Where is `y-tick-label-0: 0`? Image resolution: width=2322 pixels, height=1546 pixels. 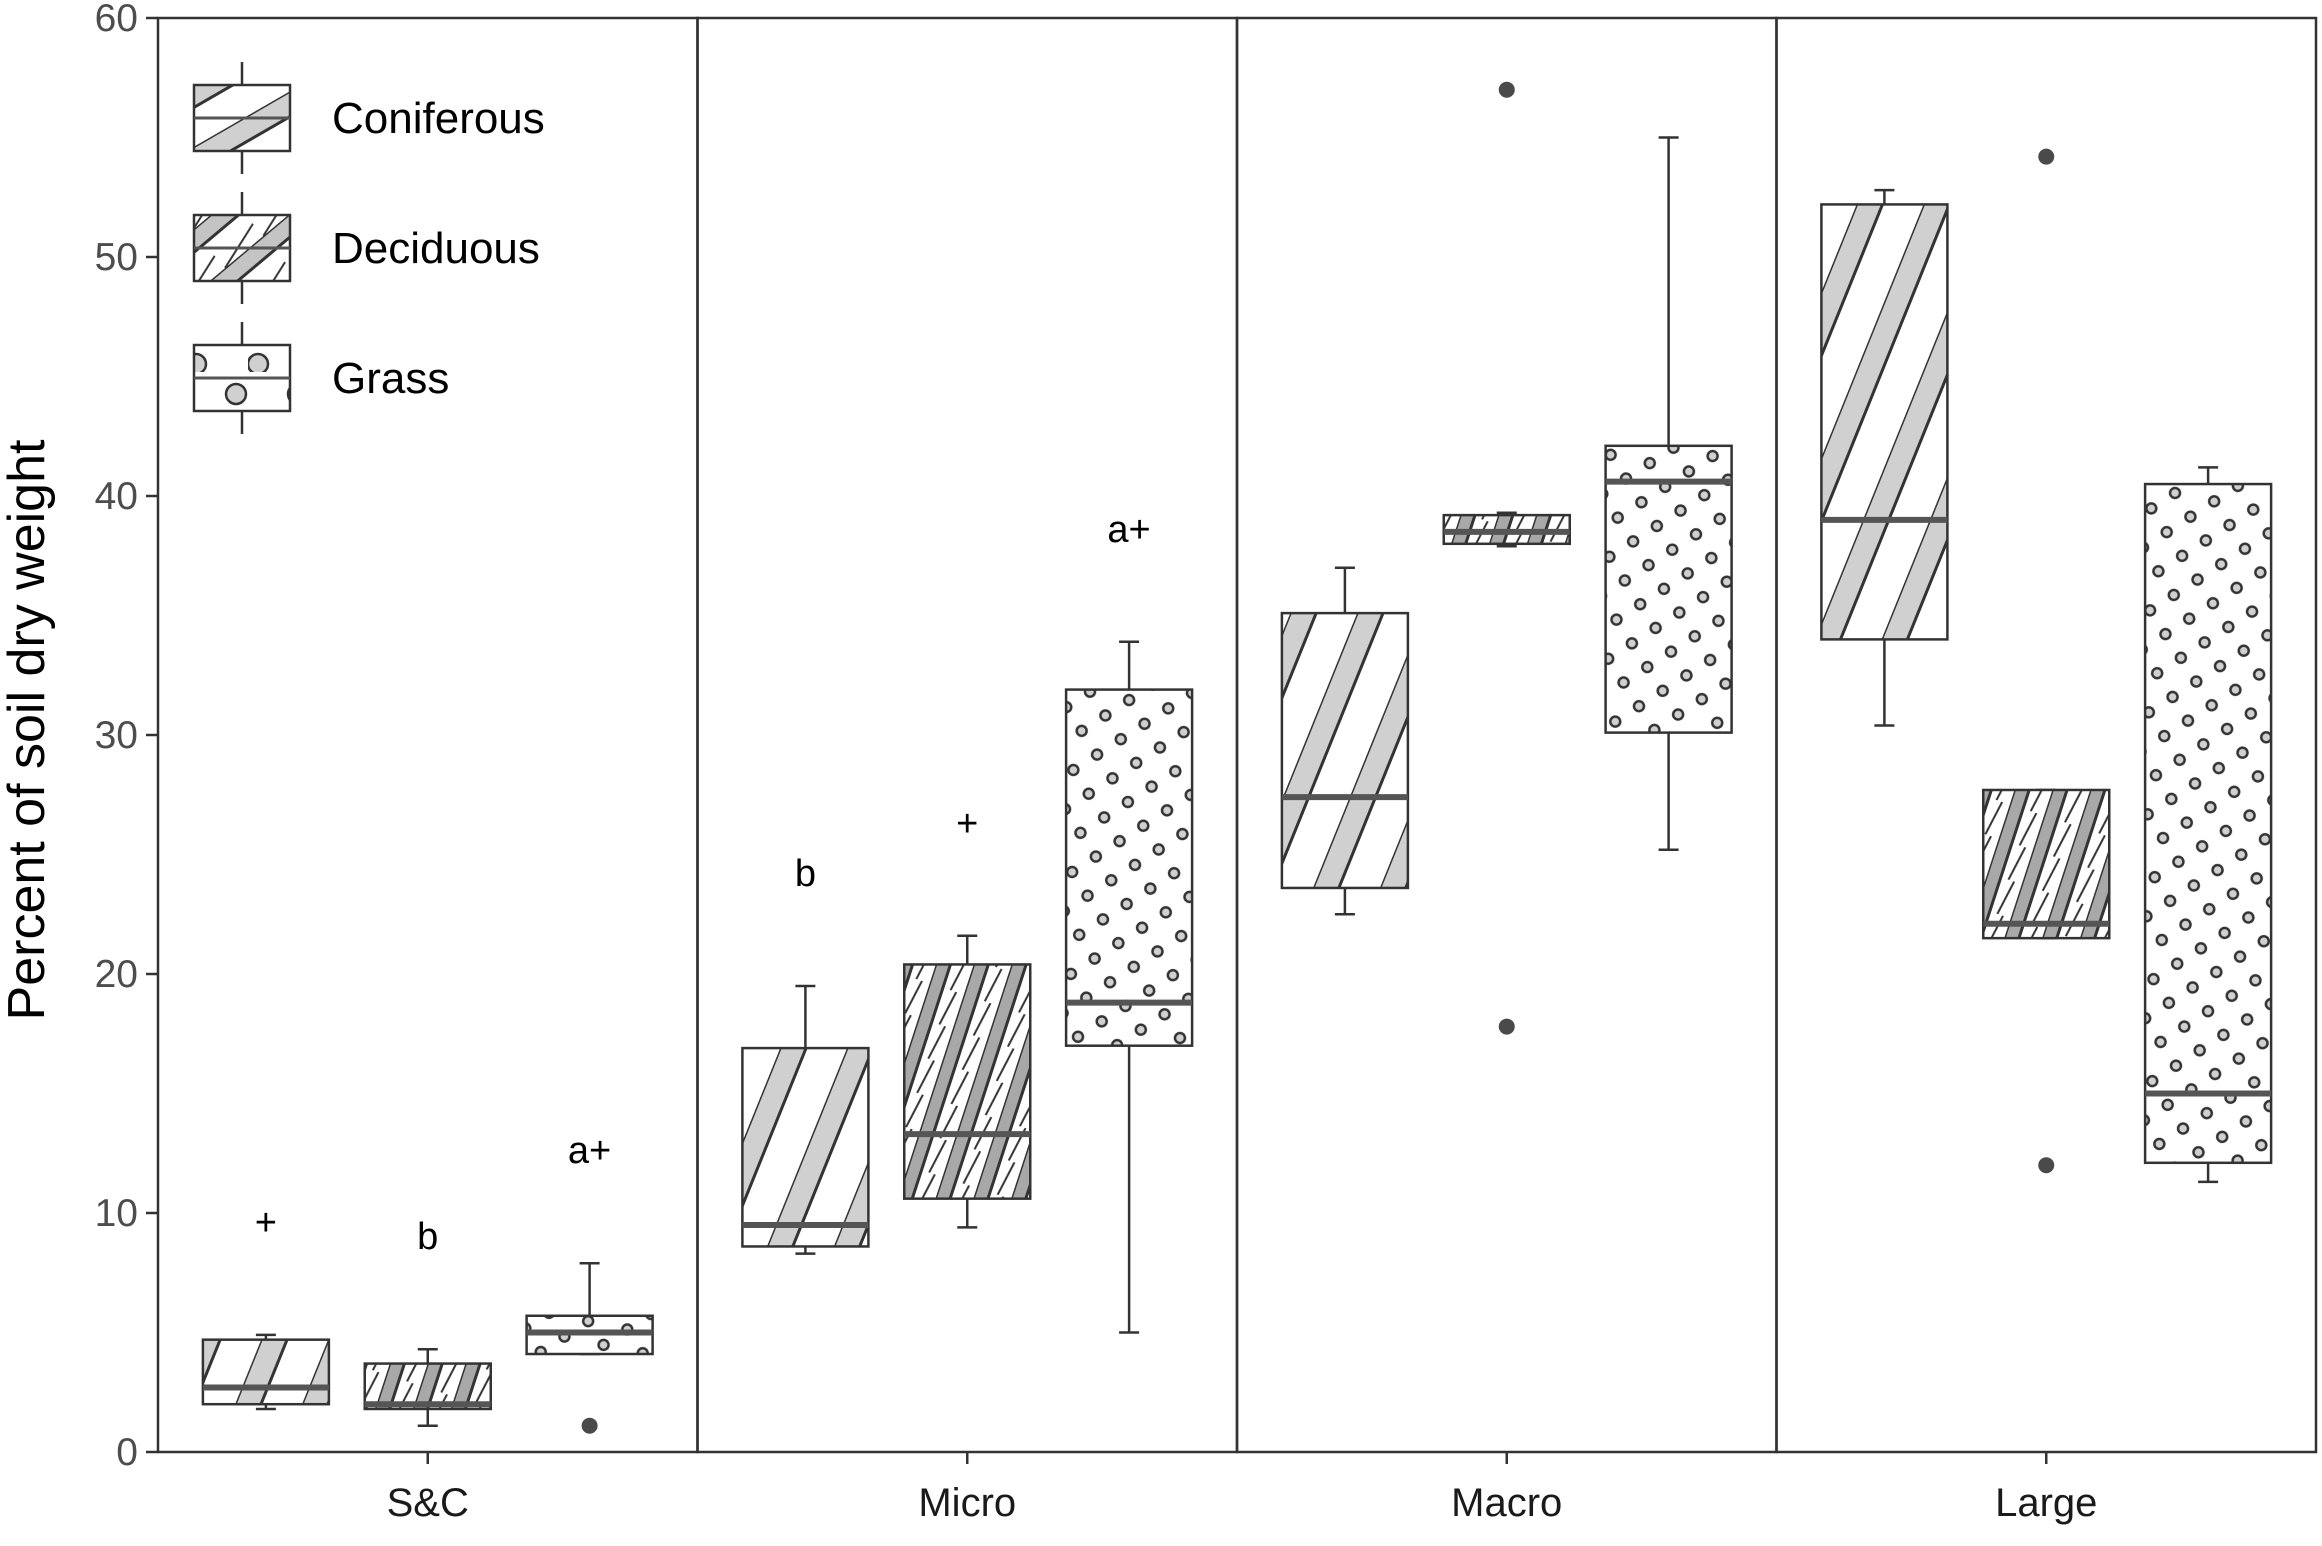 y-tick-label-0: 0 is located at coordinates (127, 1452).